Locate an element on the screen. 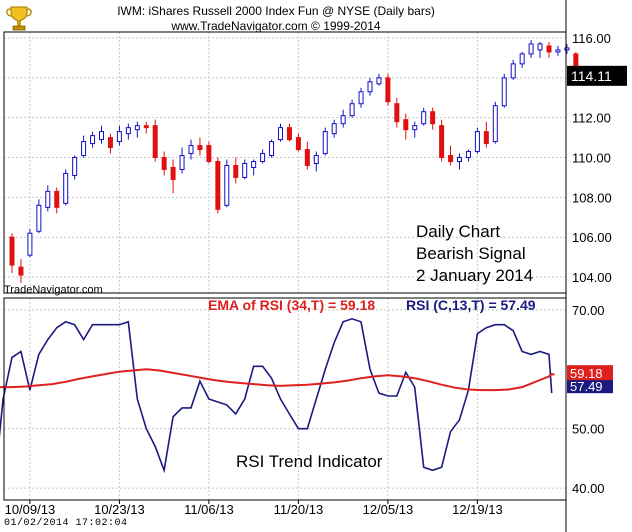 The width and height of the screenshot is (632, 532). price-tick-label: 112.00 is located at coordinates (591, 118).